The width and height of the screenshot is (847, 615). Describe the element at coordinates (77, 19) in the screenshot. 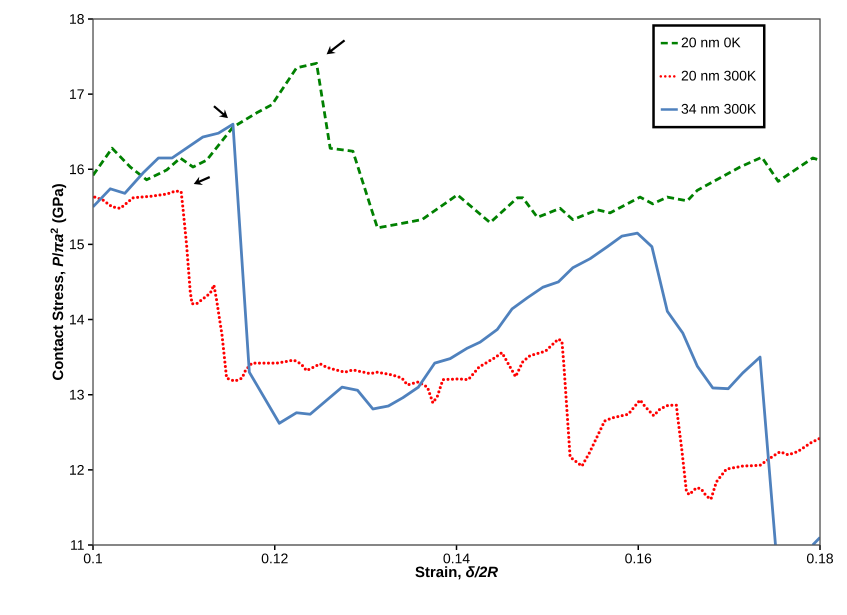

I see `y-tick-label: 18` at that location.